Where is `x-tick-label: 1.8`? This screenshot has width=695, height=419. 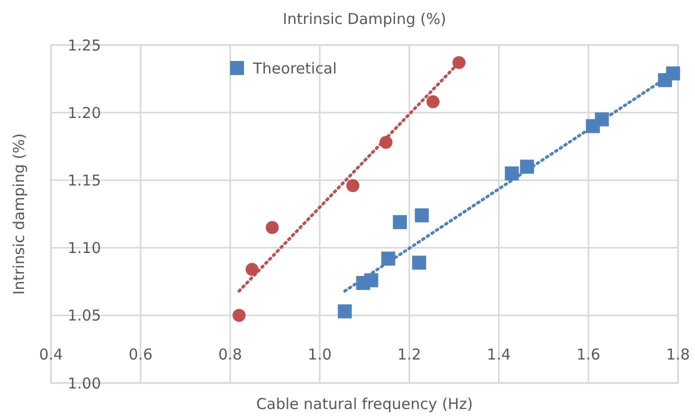 x-tick-label: 1.8 is located at coordinates (678, 354).